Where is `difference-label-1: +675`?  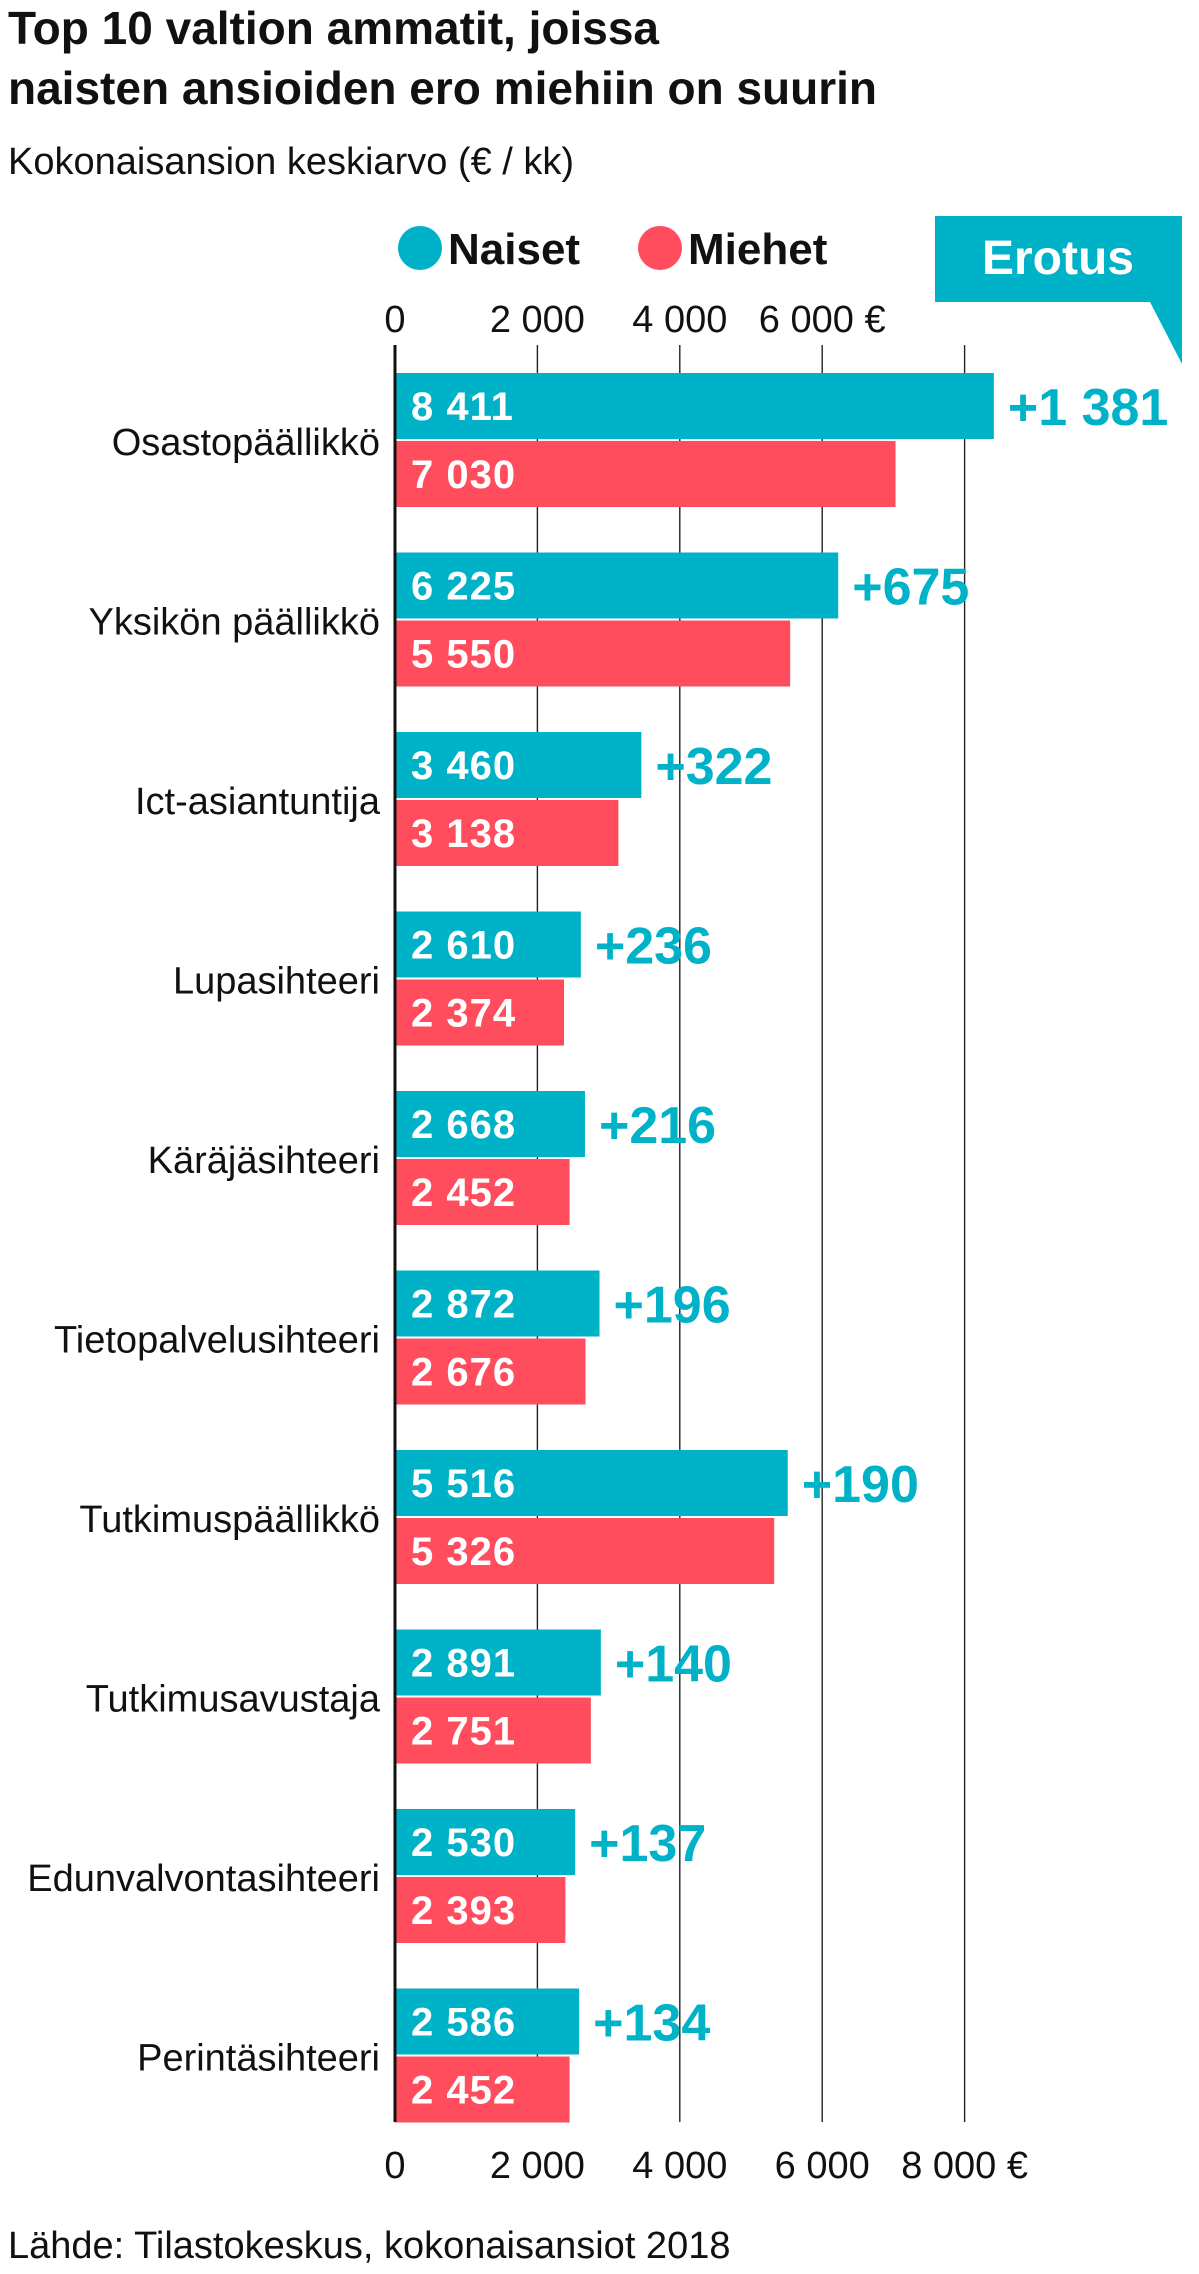 difference-label-1: +675 is located at coordinates (910, 588).